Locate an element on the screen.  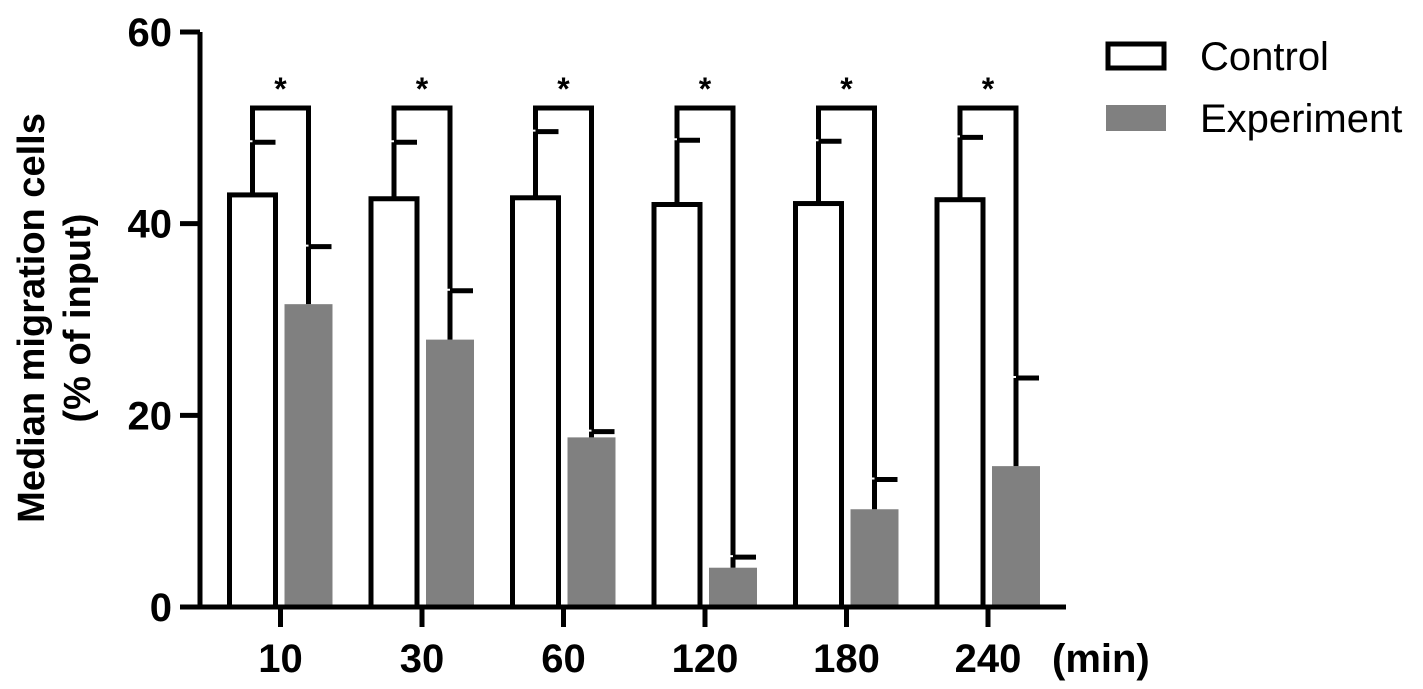
legend-label-experiment: Experiment is located at coordinates (1301, 119).